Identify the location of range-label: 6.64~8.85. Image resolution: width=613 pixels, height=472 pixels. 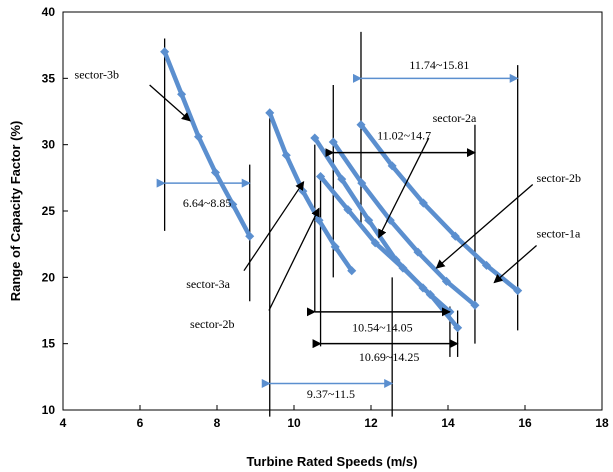
(207, 203).